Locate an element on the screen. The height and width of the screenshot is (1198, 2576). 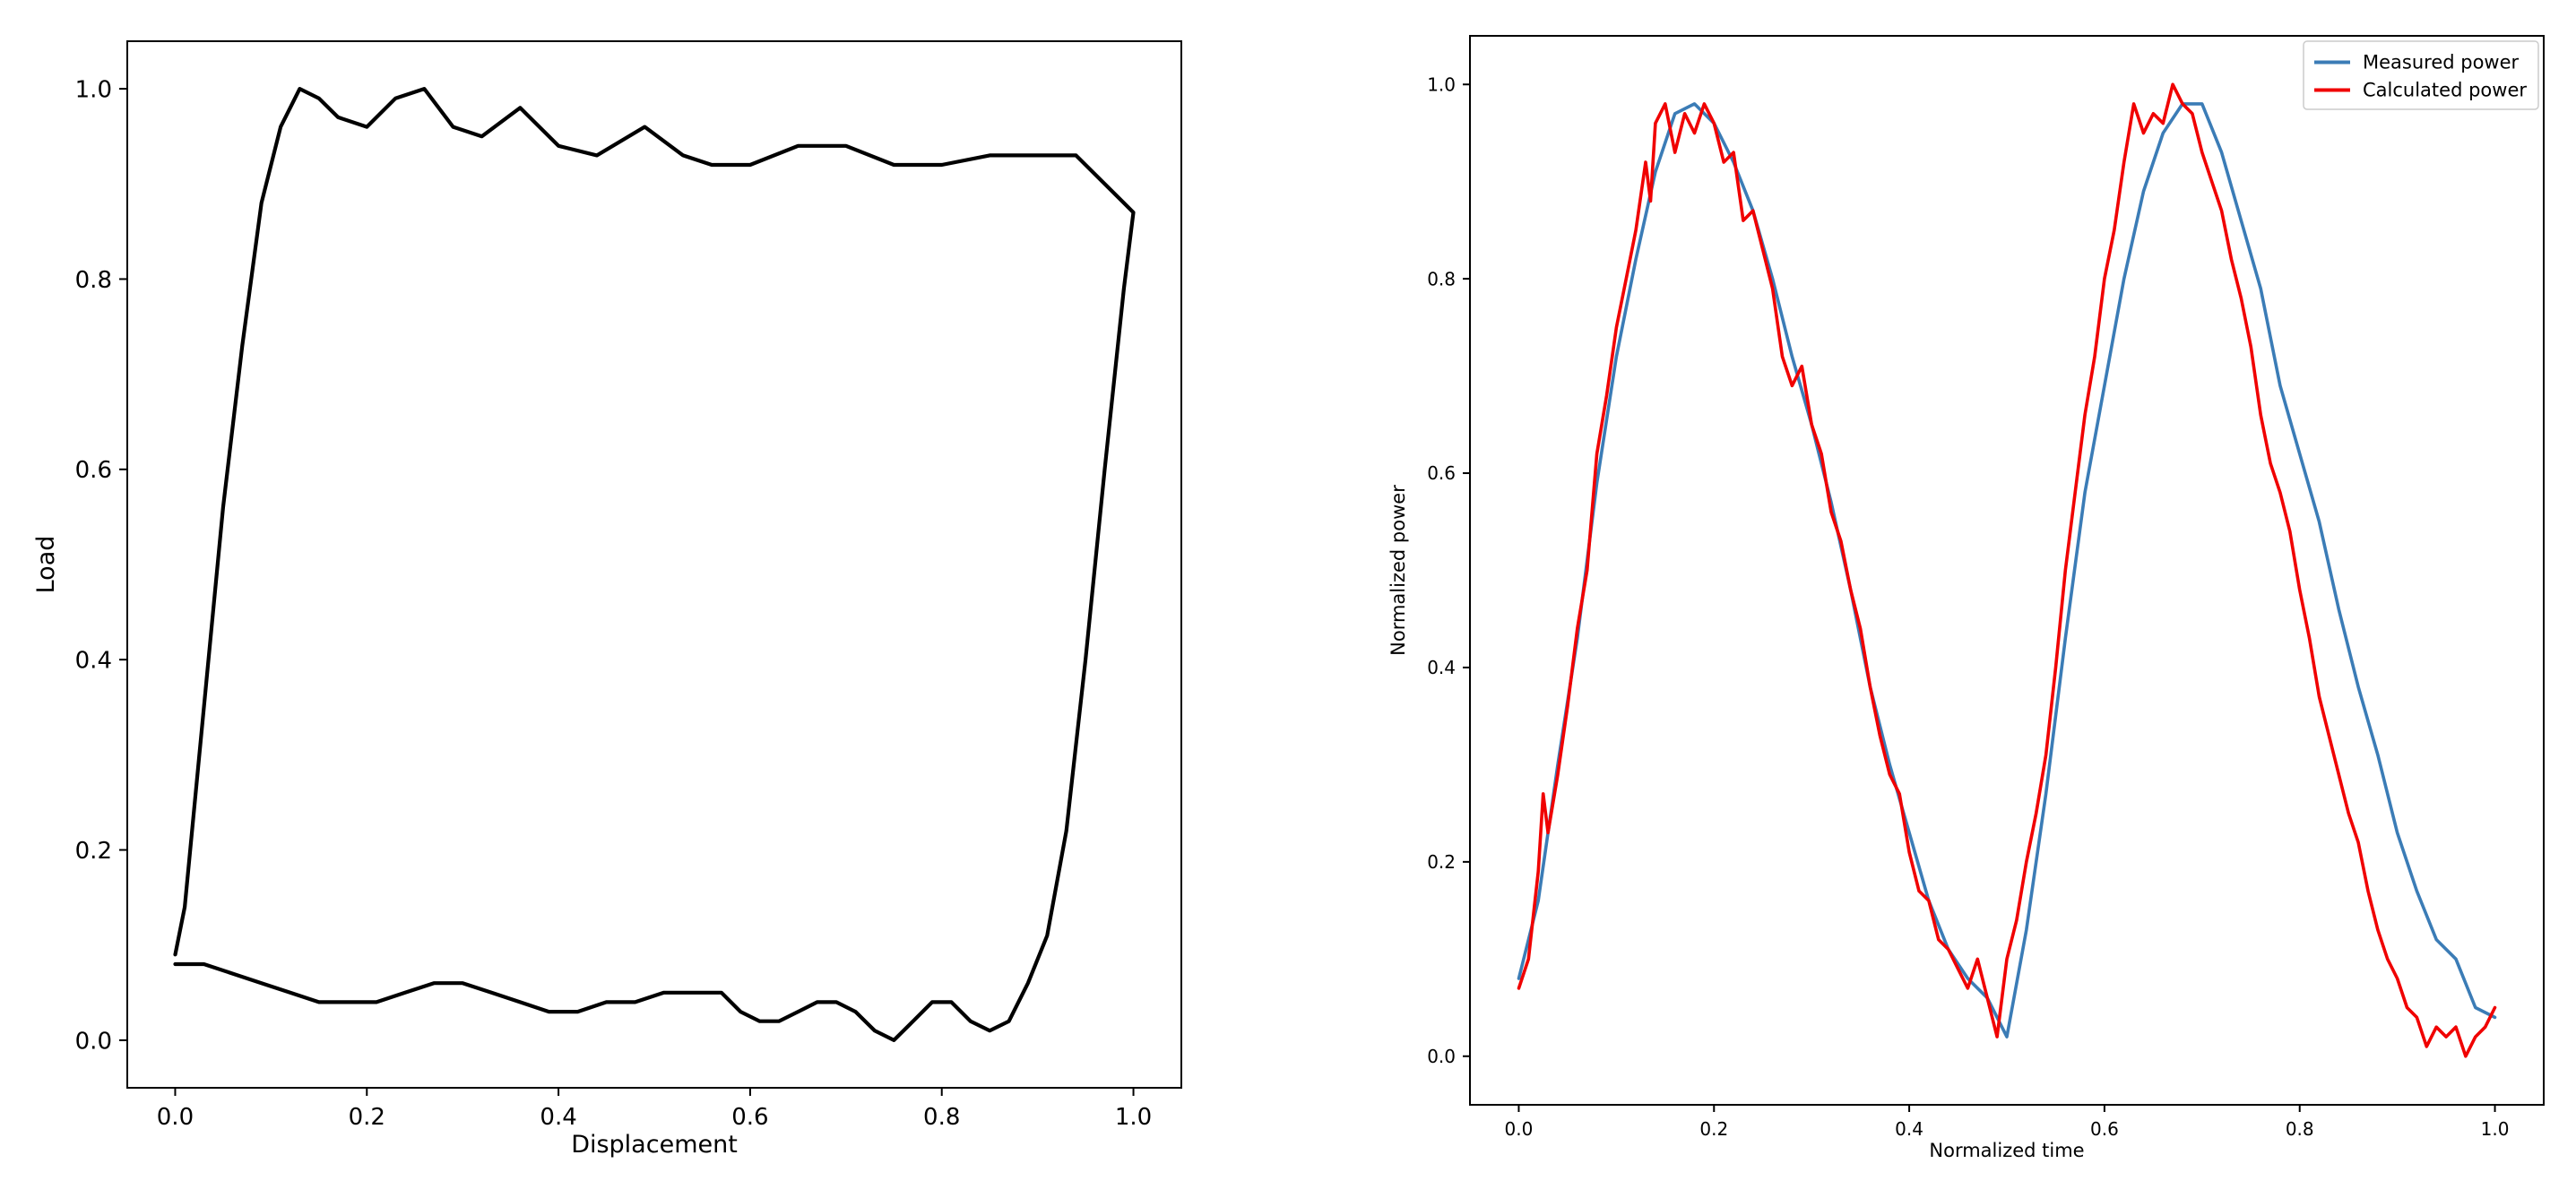
legend-label: Calculated power is located at coordinates (2445, 90).